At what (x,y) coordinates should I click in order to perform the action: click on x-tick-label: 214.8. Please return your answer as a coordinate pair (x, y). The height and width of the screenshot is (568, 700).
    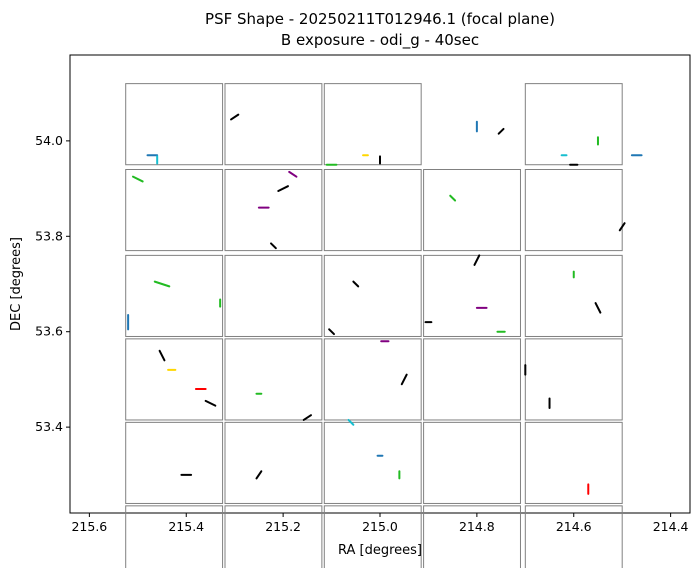
    Looking at the image, I should click on (477, 526).